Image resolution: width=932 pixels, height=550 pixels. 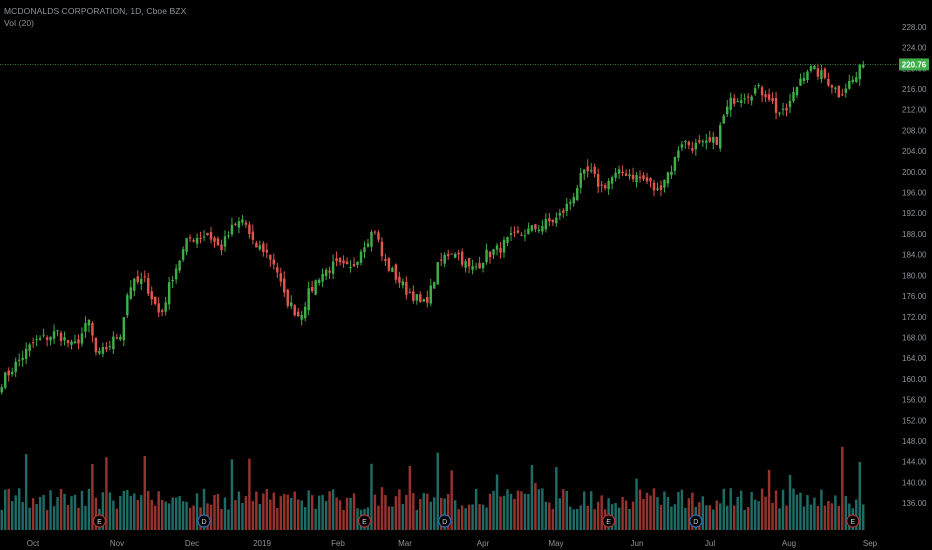 I want to click on event-marker-label: D, so click(x=204, y=522).